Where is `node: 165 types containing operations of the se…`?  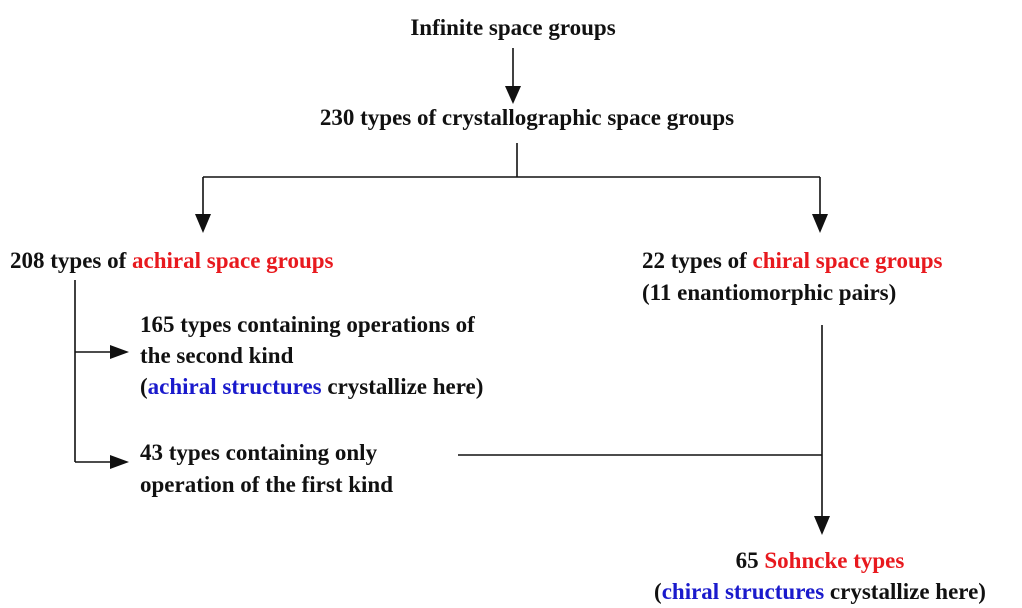 node: 165 types containing operations of the se… is located at coordinates (311, 355).